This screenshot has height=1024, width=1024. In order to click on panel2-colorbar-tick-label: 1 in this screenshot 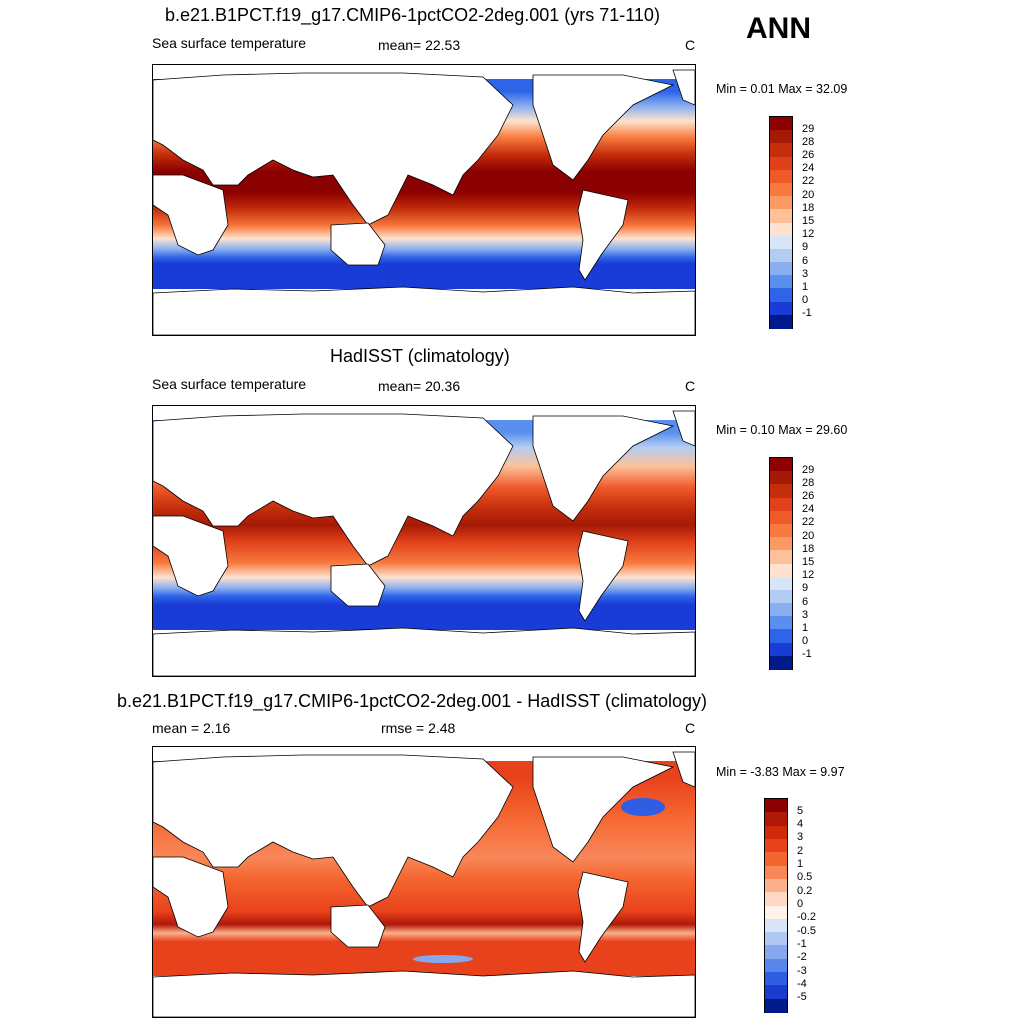, I will do `click(805, 627)`.